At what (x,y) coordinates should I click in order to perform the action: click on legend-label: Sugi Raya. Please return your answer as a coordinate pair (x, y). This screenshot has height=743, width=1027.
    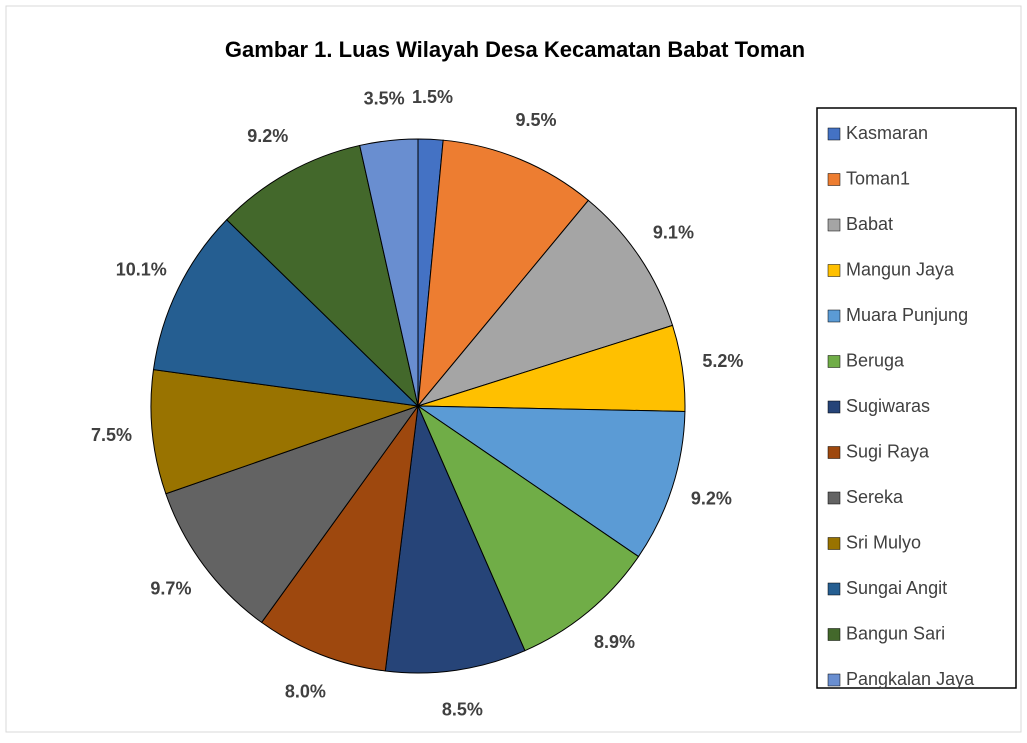
    Looking at the image, I should click on (888, 451).